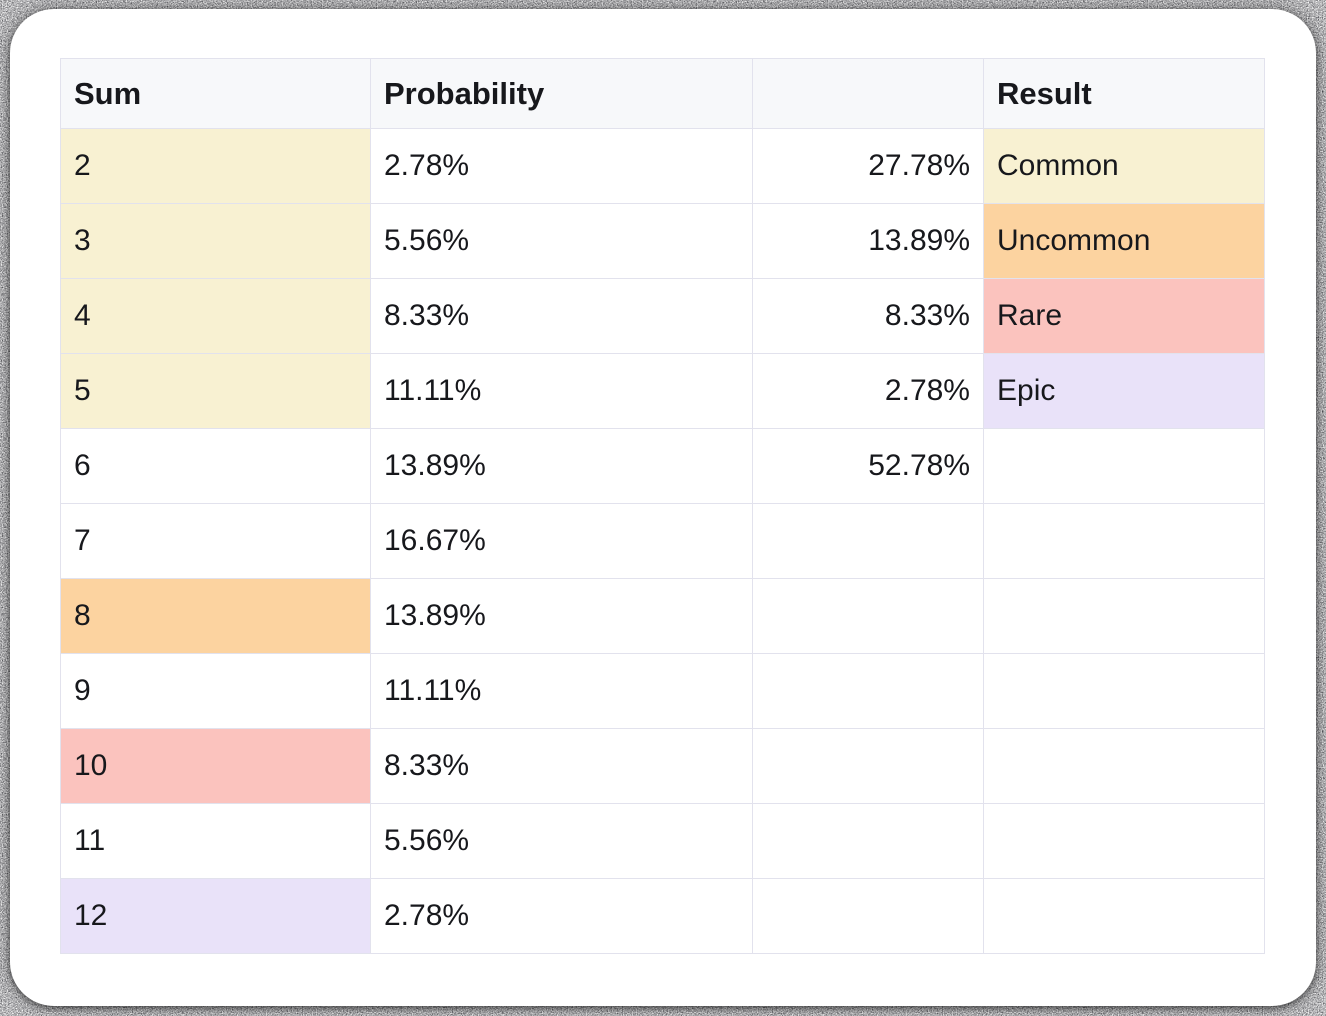 This screenshot has height=1016, width=1326. I want to click on cell-sum: 6, so click(215, 466).